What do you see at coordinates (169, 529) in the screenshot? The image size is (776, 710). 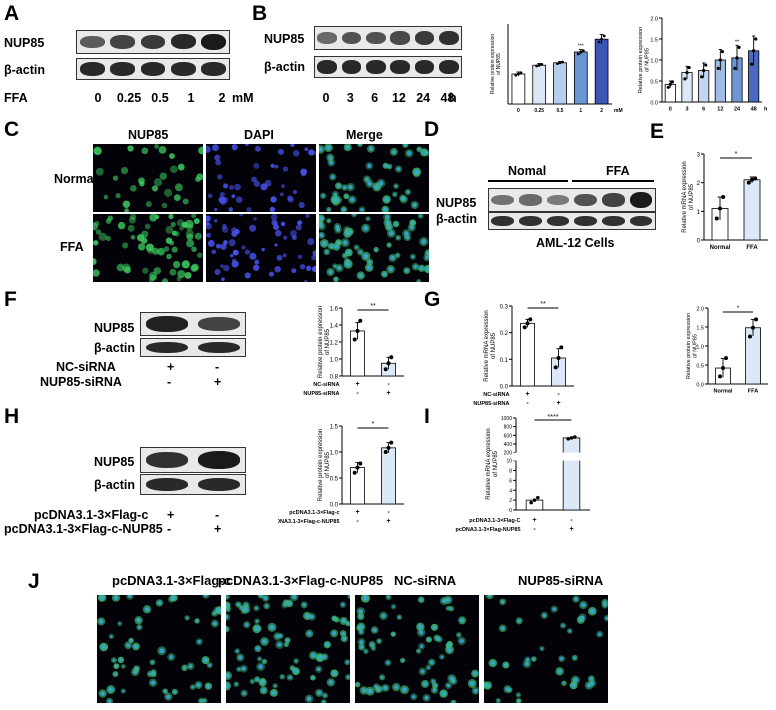 I see `h-sign-1-0: -` at bounding box center [169, 529].